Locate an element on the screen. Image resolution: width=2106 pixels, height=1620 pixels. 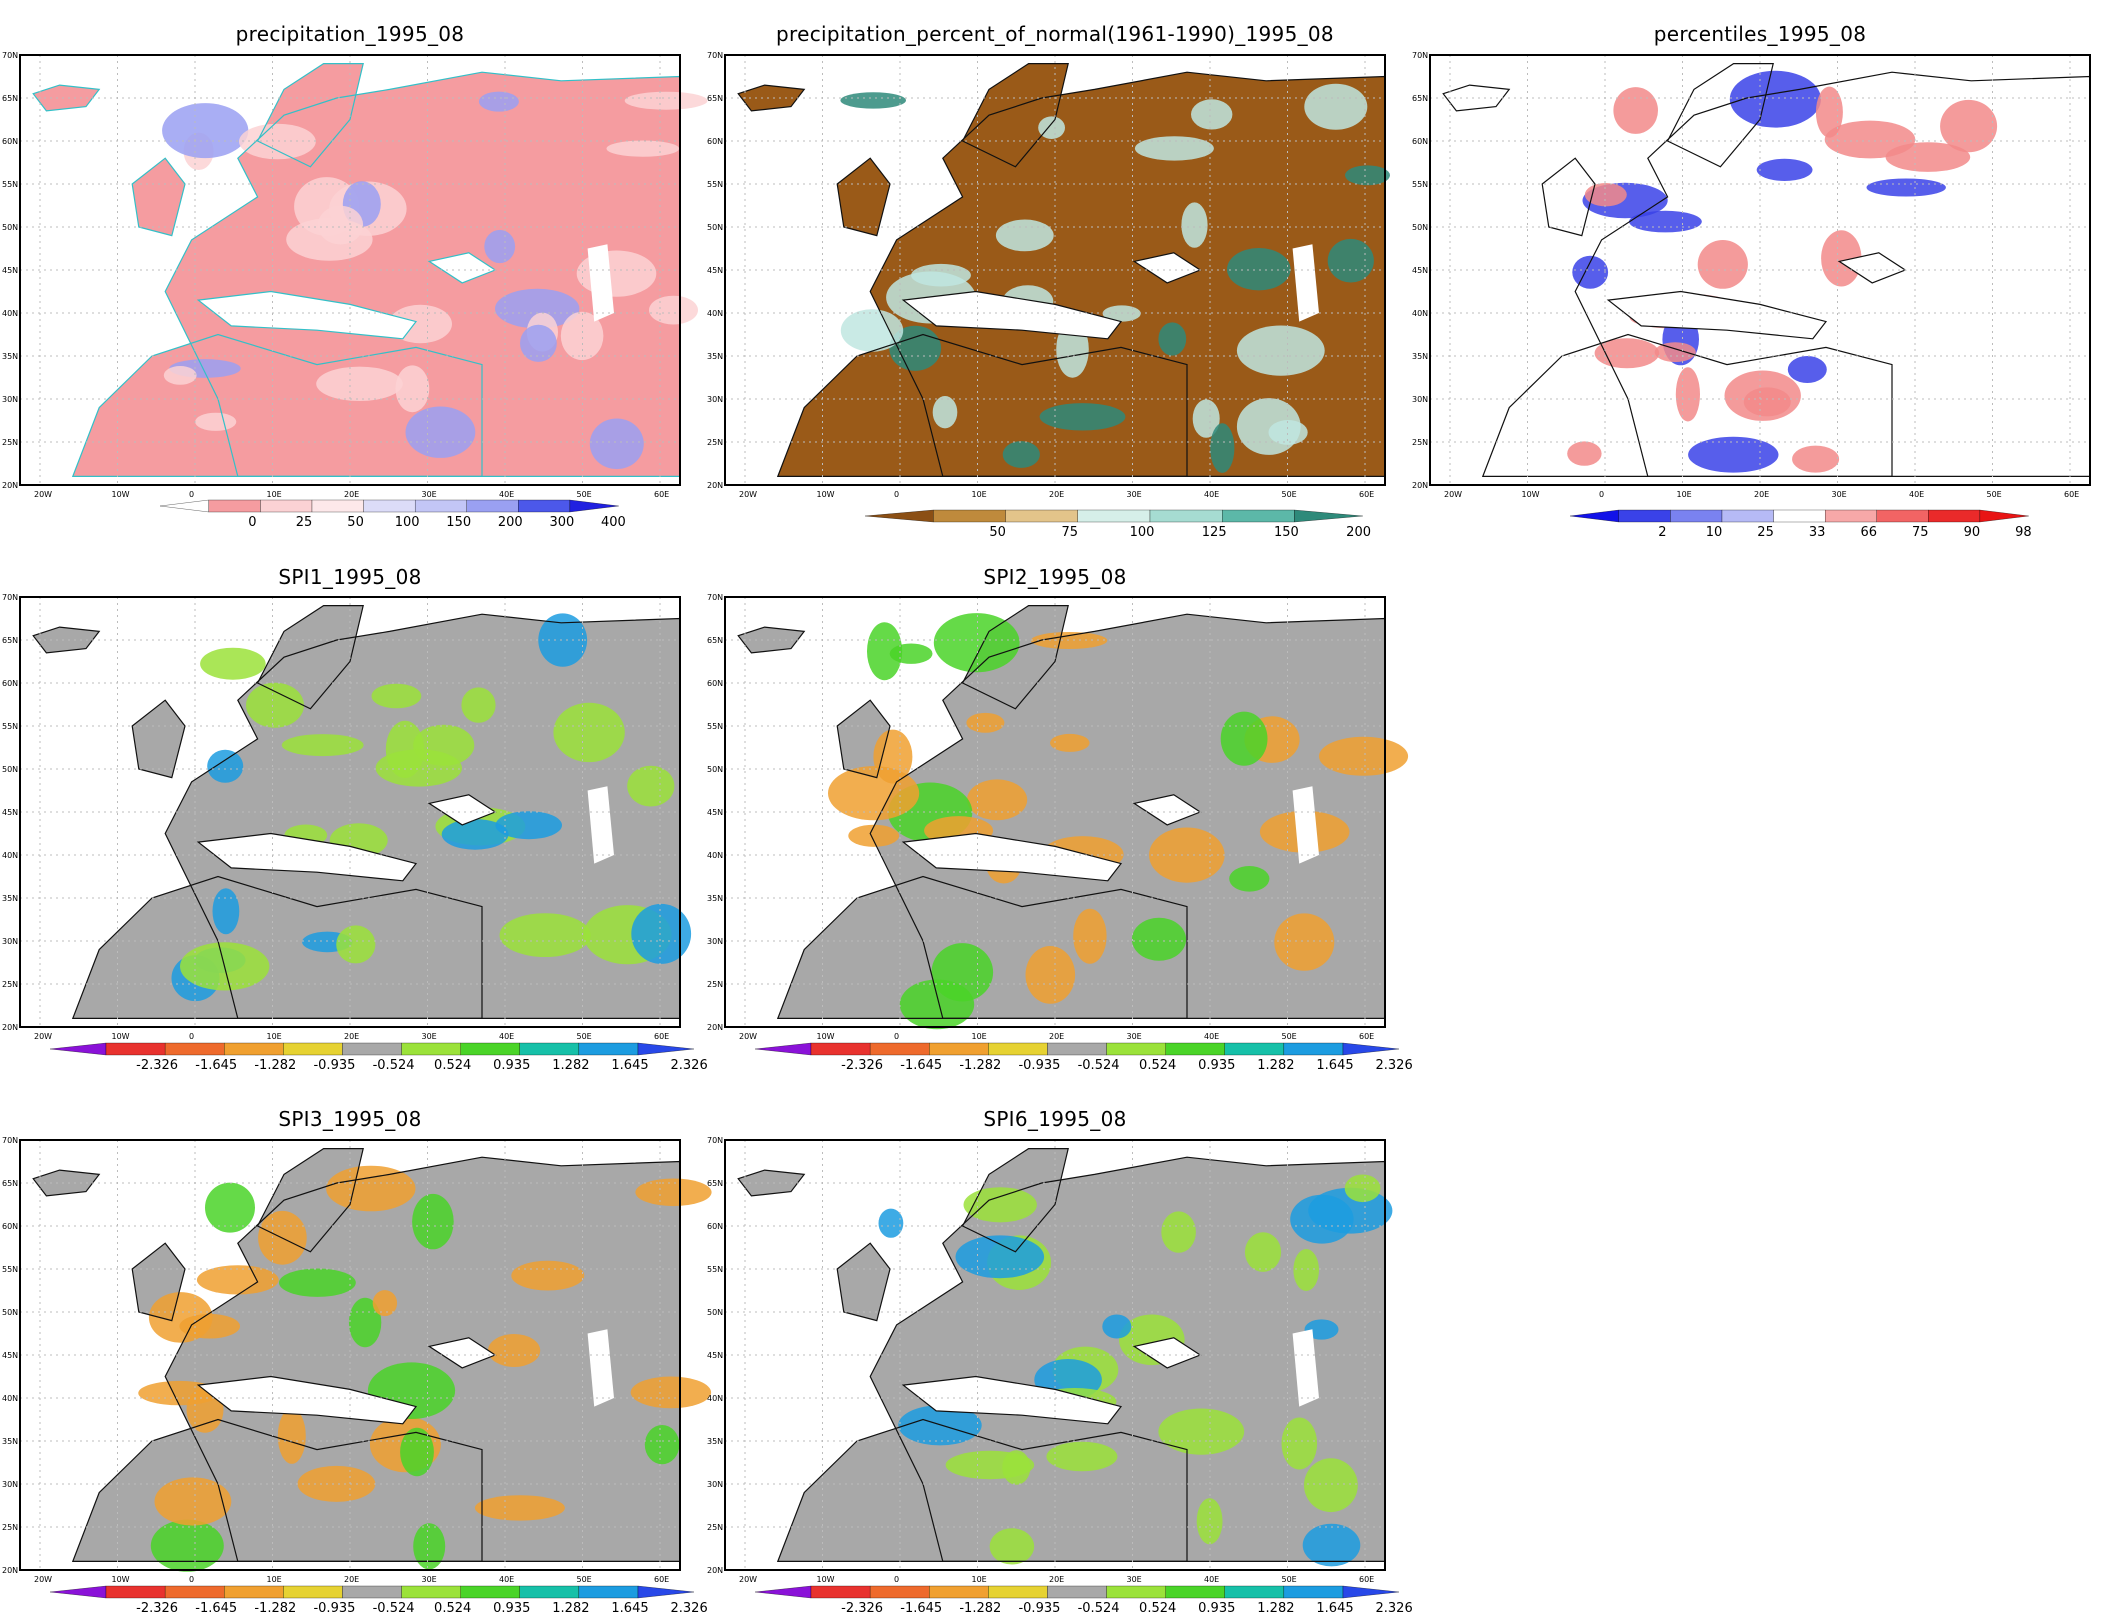
lat-tick-label: 35N is located at coordinates (10, 356).